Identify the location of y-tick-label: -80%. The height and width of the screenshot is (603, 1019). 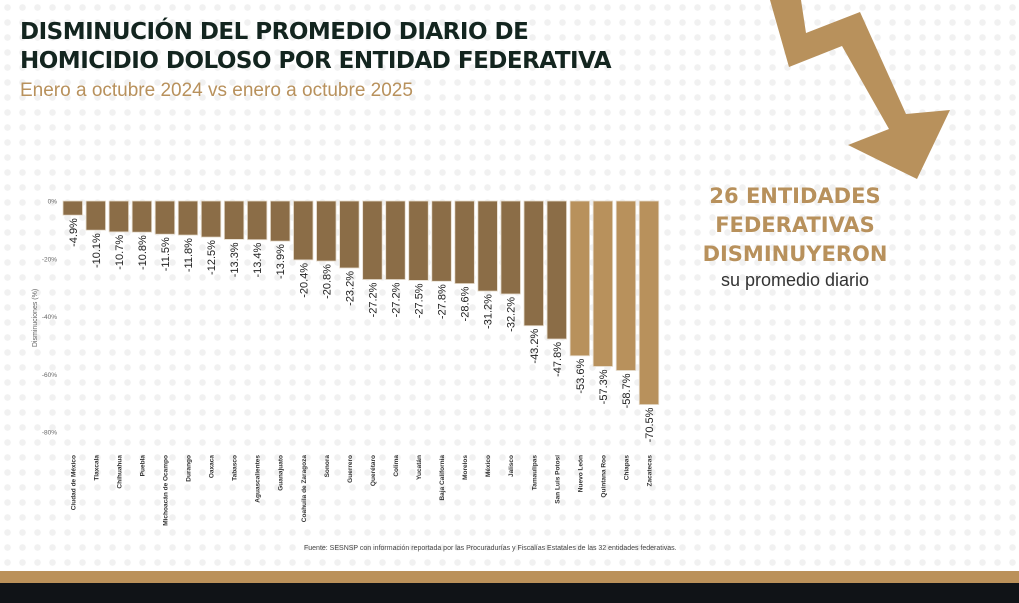
(49, 433).